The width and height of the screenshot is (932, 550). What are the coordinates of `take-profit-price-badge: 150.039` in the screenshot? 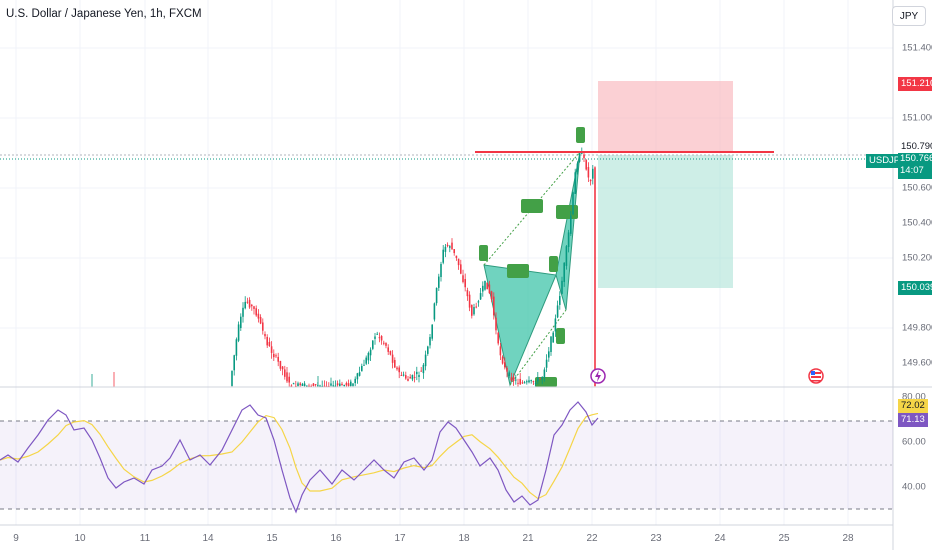 It's located at (915, 288).